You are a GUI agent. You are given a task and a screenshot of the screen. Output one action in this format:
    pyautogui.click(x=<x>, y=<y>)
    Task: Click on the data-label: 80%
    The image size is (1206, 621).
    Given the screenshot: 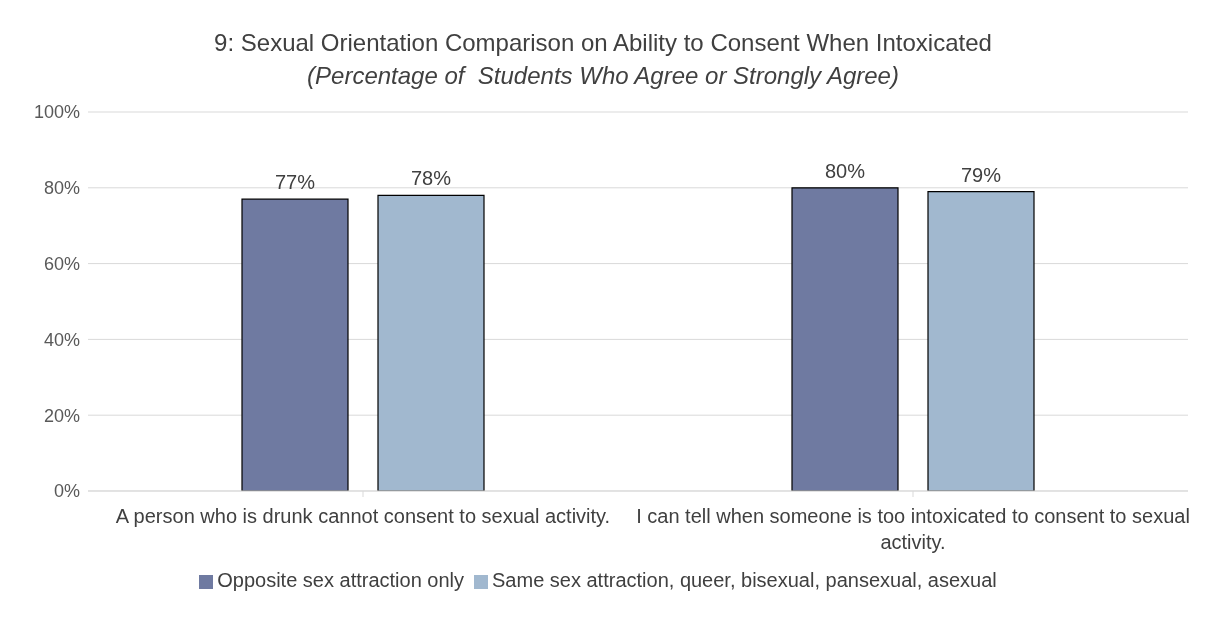 What is the action you would take?
    pyautogui.click(x=845, y=170)
    